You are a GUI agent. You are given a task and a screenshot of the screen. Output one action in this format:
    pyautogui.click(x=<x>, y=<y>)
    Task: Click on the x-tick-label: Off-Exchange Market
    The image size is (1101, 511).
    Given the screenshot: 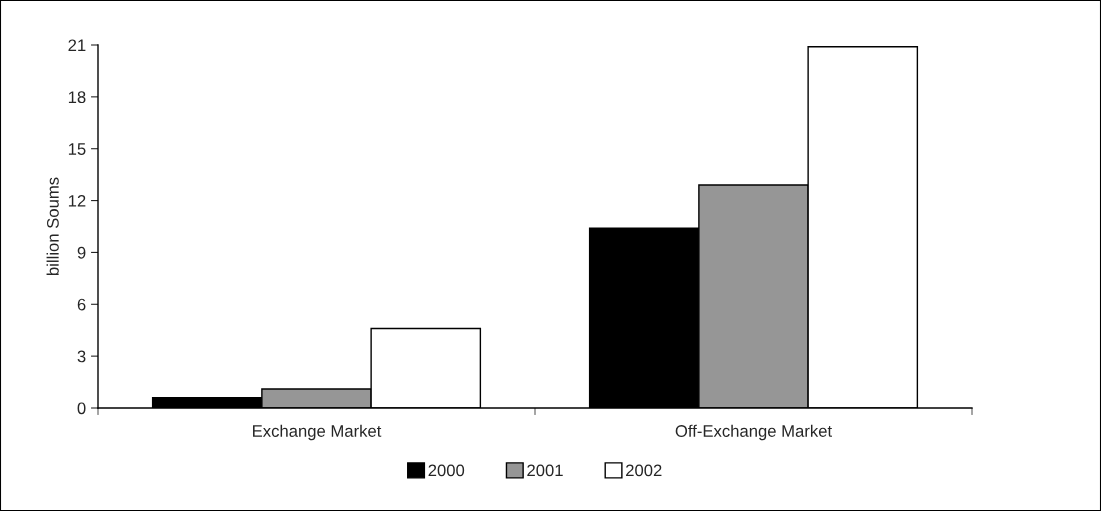 What is the action you would take?
    pyautogui.click(x=753, y=432)
    